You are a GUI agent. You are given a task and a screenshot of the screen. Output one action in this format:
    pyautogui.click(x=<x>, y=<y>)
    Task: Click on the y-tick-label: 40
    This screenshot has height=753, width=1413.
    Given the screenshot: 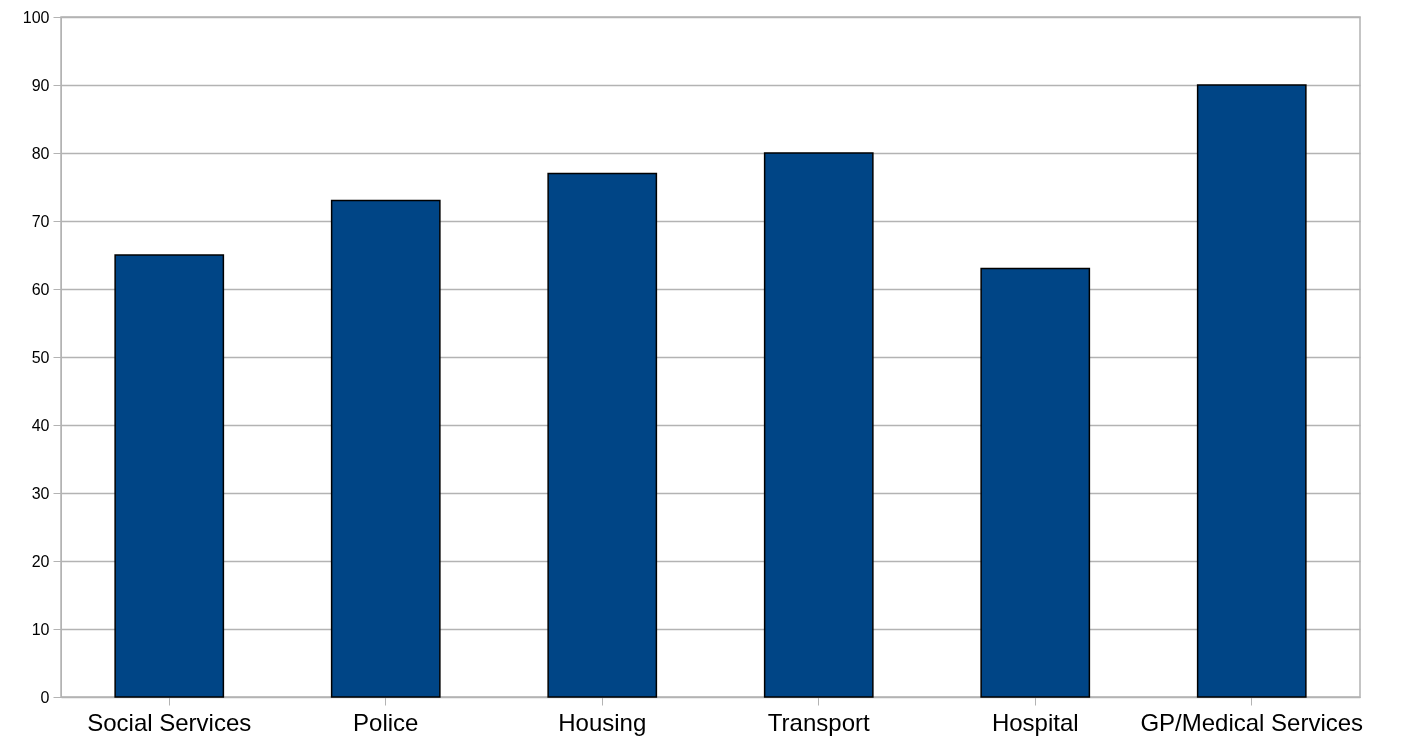 What is the action you would take?
    pyautogui.click(x=40, y=425)
    